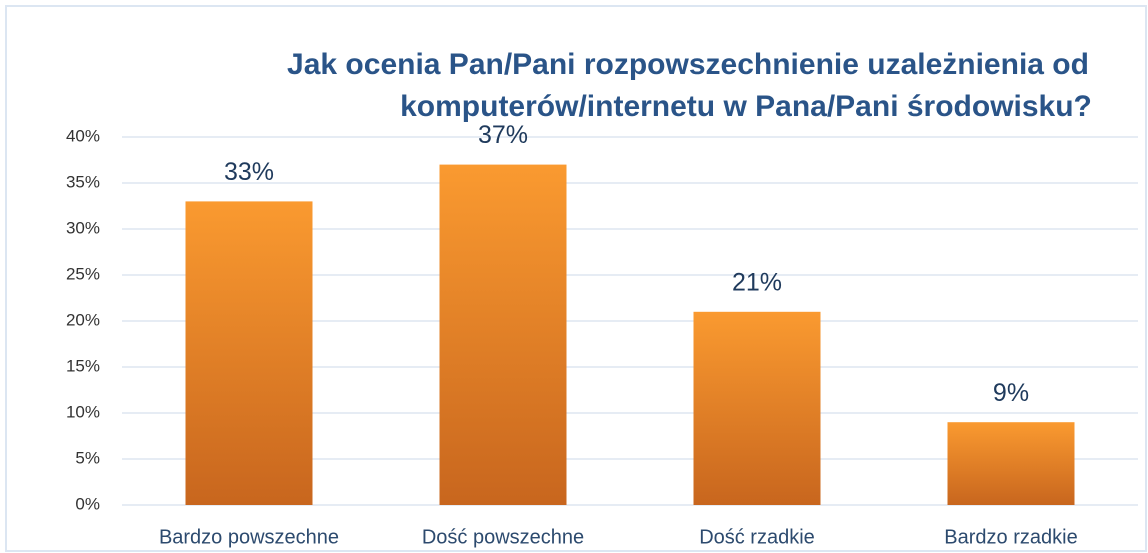 Image resolution: width=1148 pixels, height=553 pixels. Describe the element at coordinates (83, 319) in the screenshot. I see `y-tick-label: 20%` at that location.